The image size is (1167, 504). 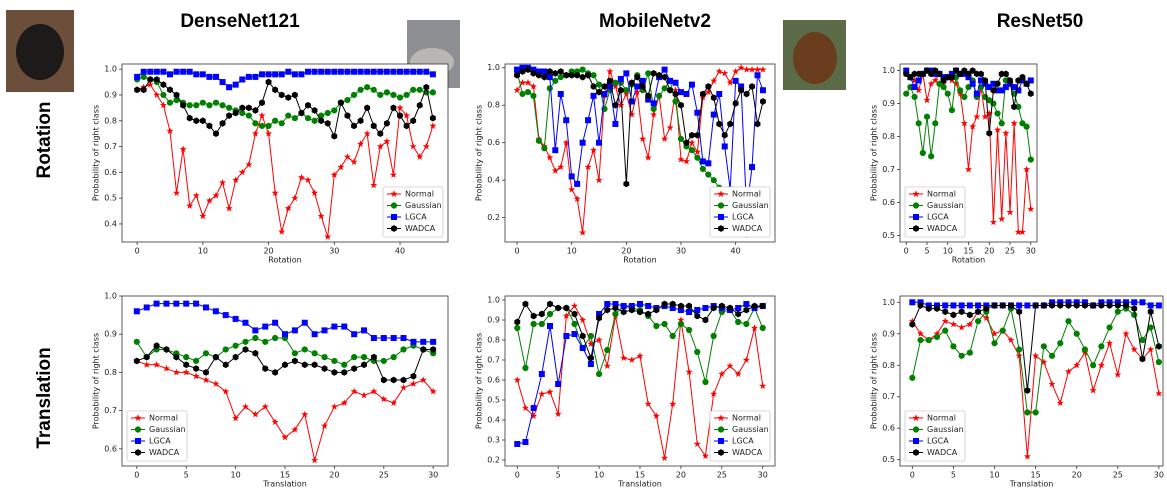 What do you see at coordinates (945, 429) in the screenshot?
I see `legend-label: Gaussian` at bounding box center [945, 429].